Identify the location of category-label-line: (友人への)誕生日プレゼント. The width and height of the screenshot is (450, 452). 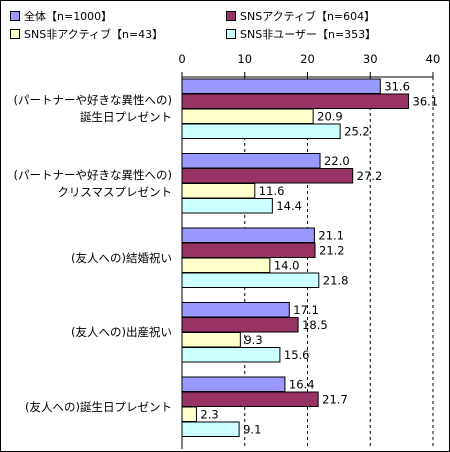
(98, 406).